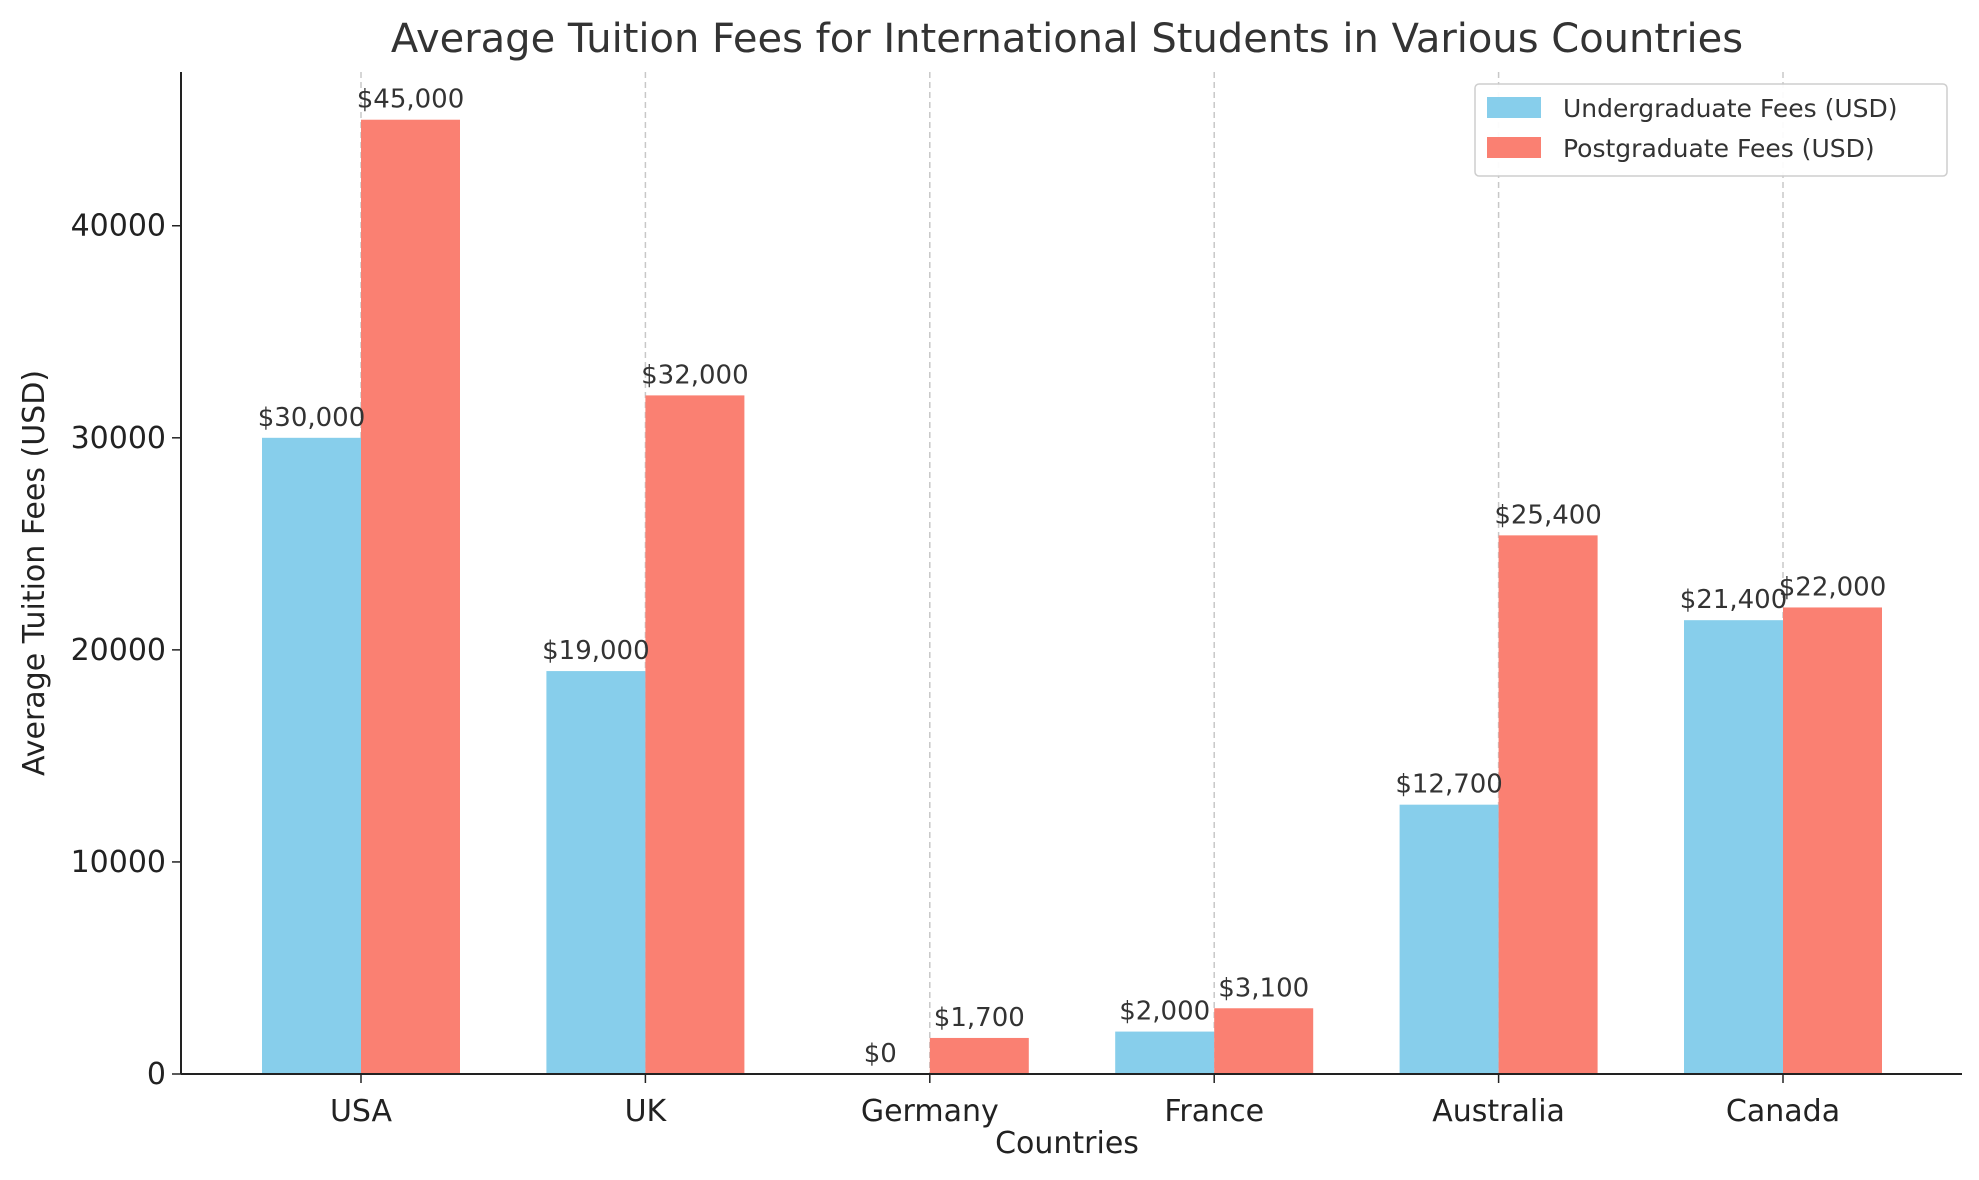 Image resolution: width=1979 pixels, height=1180 pixels. What do you see at coordinates (312, 418) in the screenshot?
I see `data-label: $30,000` at bounding box center [312, 418].